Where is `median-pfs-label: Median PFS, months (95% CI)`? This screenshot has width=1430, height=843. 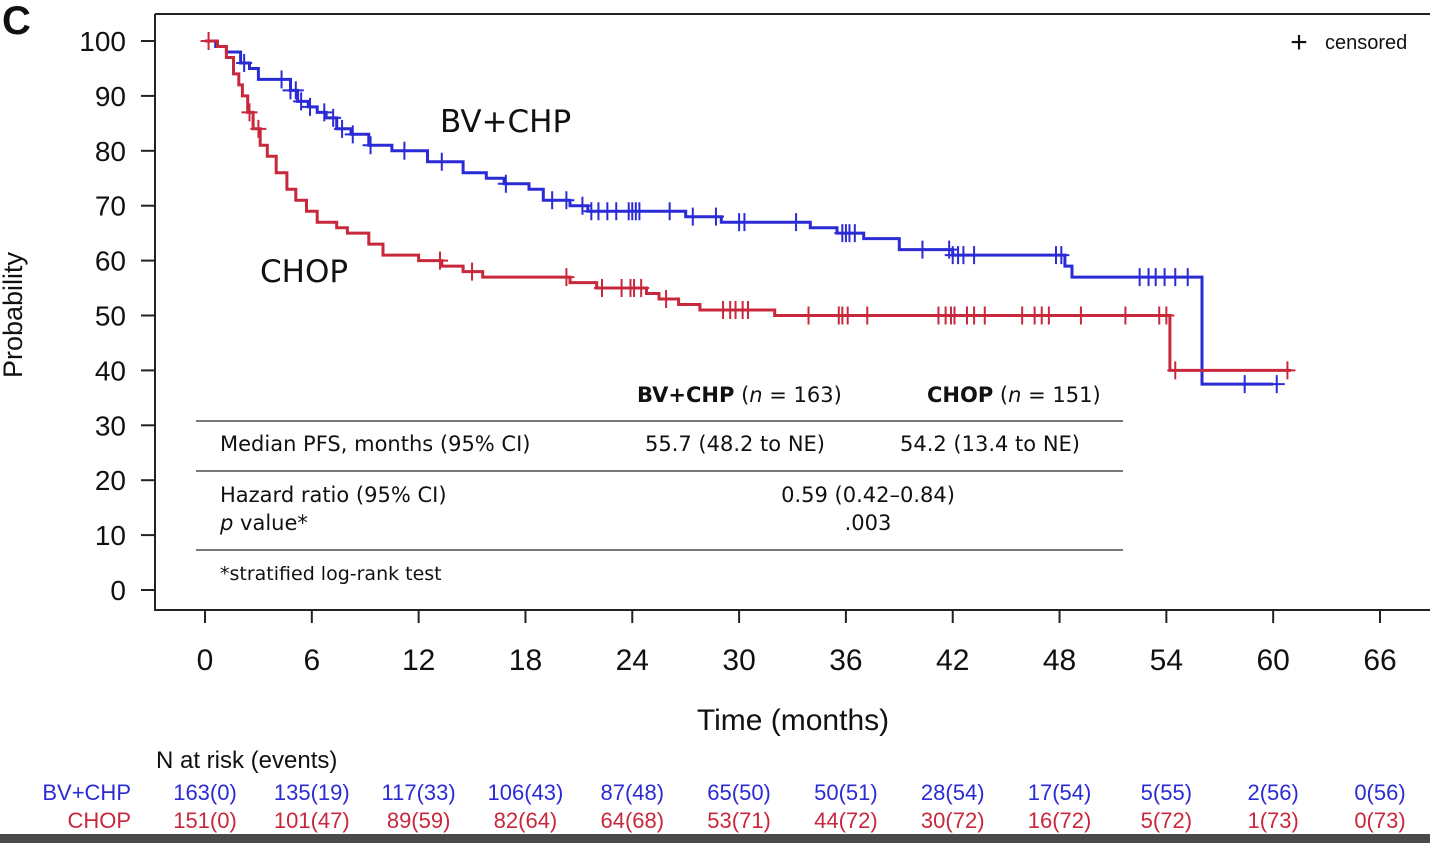
median-pfs-label: Median PFS, months (95% CI) is located at coordinates (375, 444).